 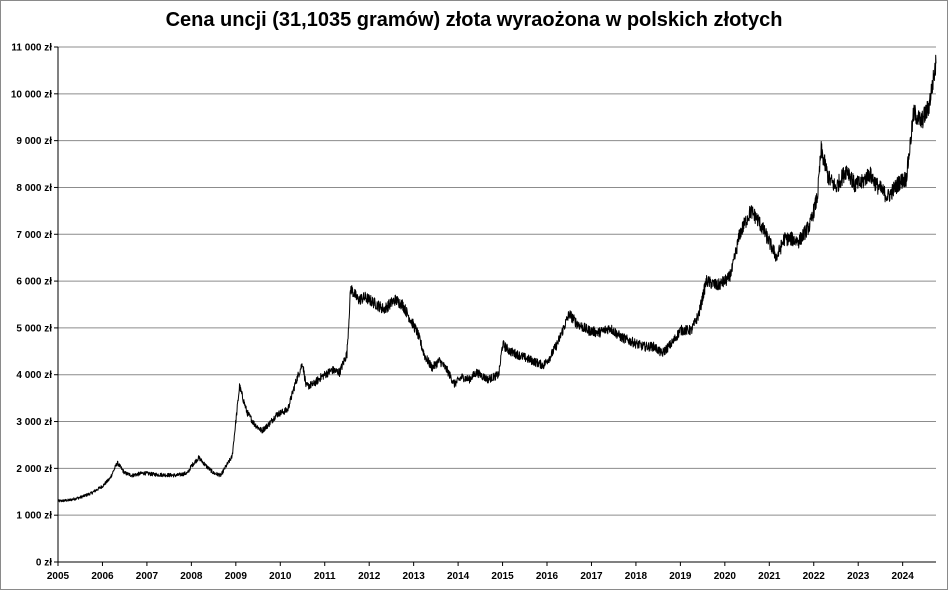 I want to click on x-tick-label: 2021, so click(x=769, y=576).